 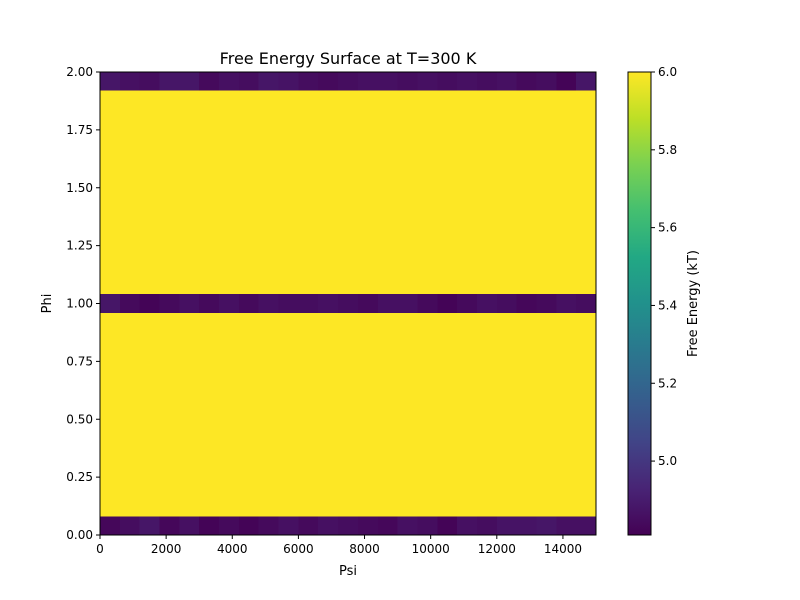 I want to click on colorbar-tick-label: 5.6, so click(x=667, y=228).